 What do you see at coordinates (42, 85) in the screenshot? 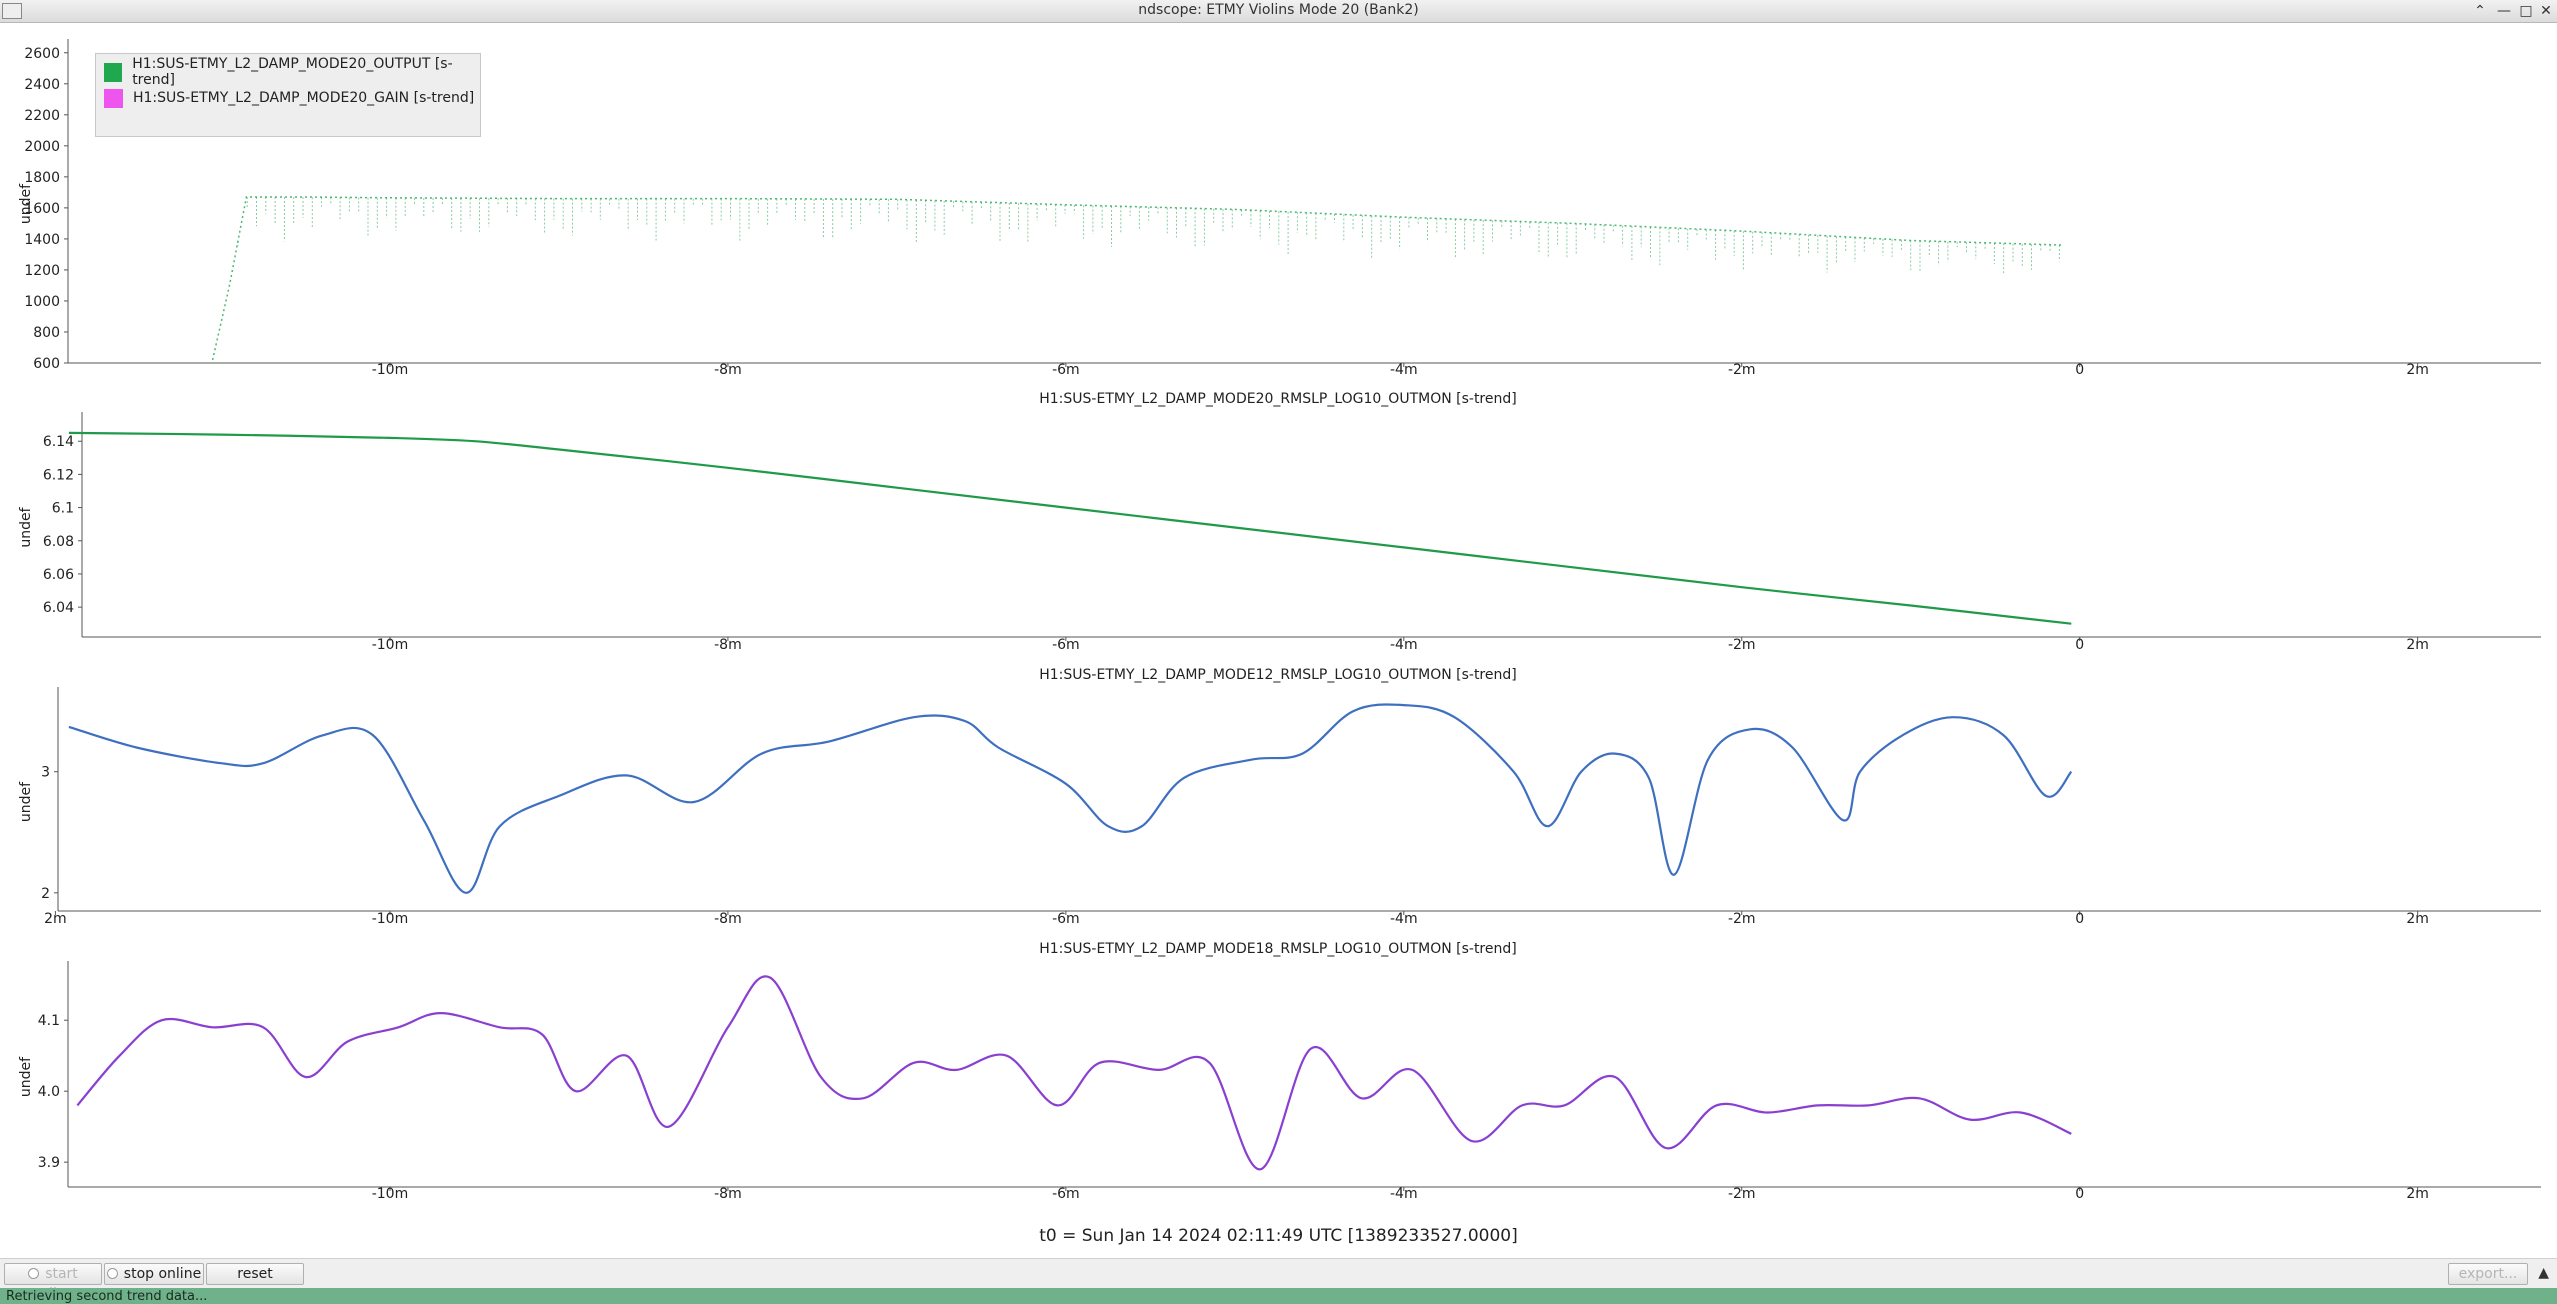
I see `y-tick-label: 2400` at bounding box center [42, 85].